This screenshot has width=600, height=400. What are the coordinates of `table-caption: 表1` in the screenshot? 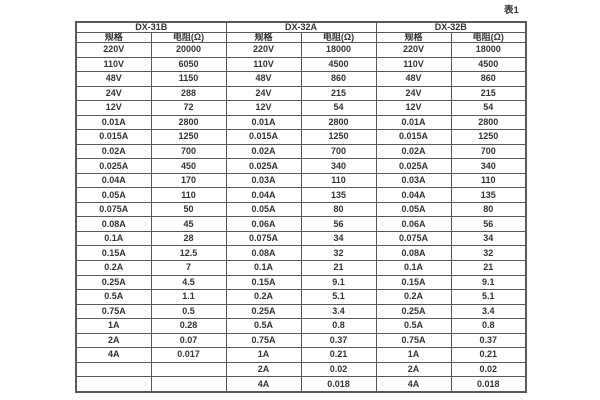 It's located at (511, 10).